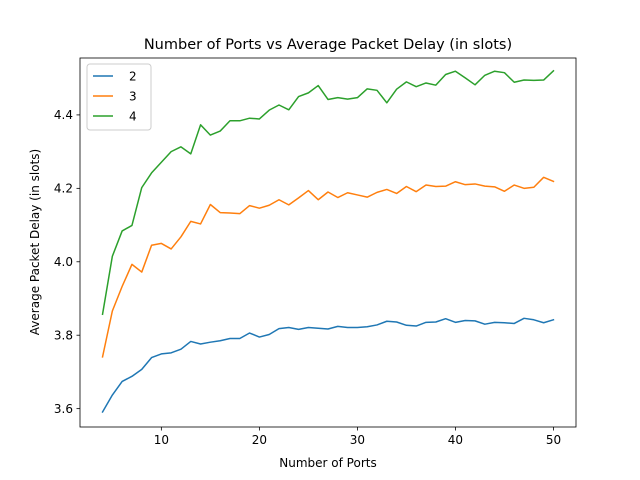 The height and width of the screenshot is (480, 640). I want to click on x-tick-label: 50, so click(553, 440).